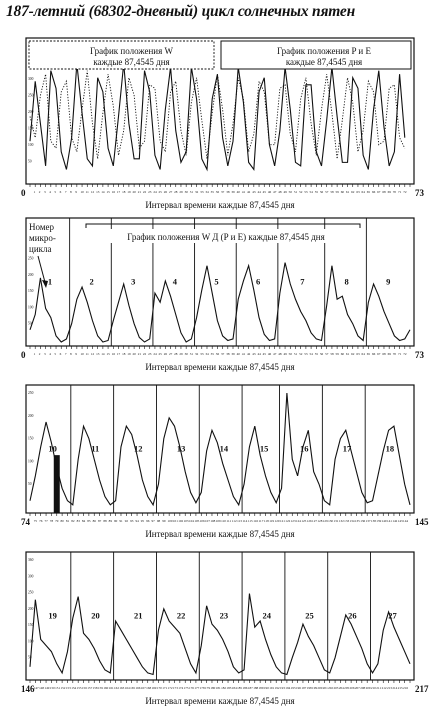 This screenshot has height=720, width=439. I want to click on x-tick-label: 44, so click(259, 354).